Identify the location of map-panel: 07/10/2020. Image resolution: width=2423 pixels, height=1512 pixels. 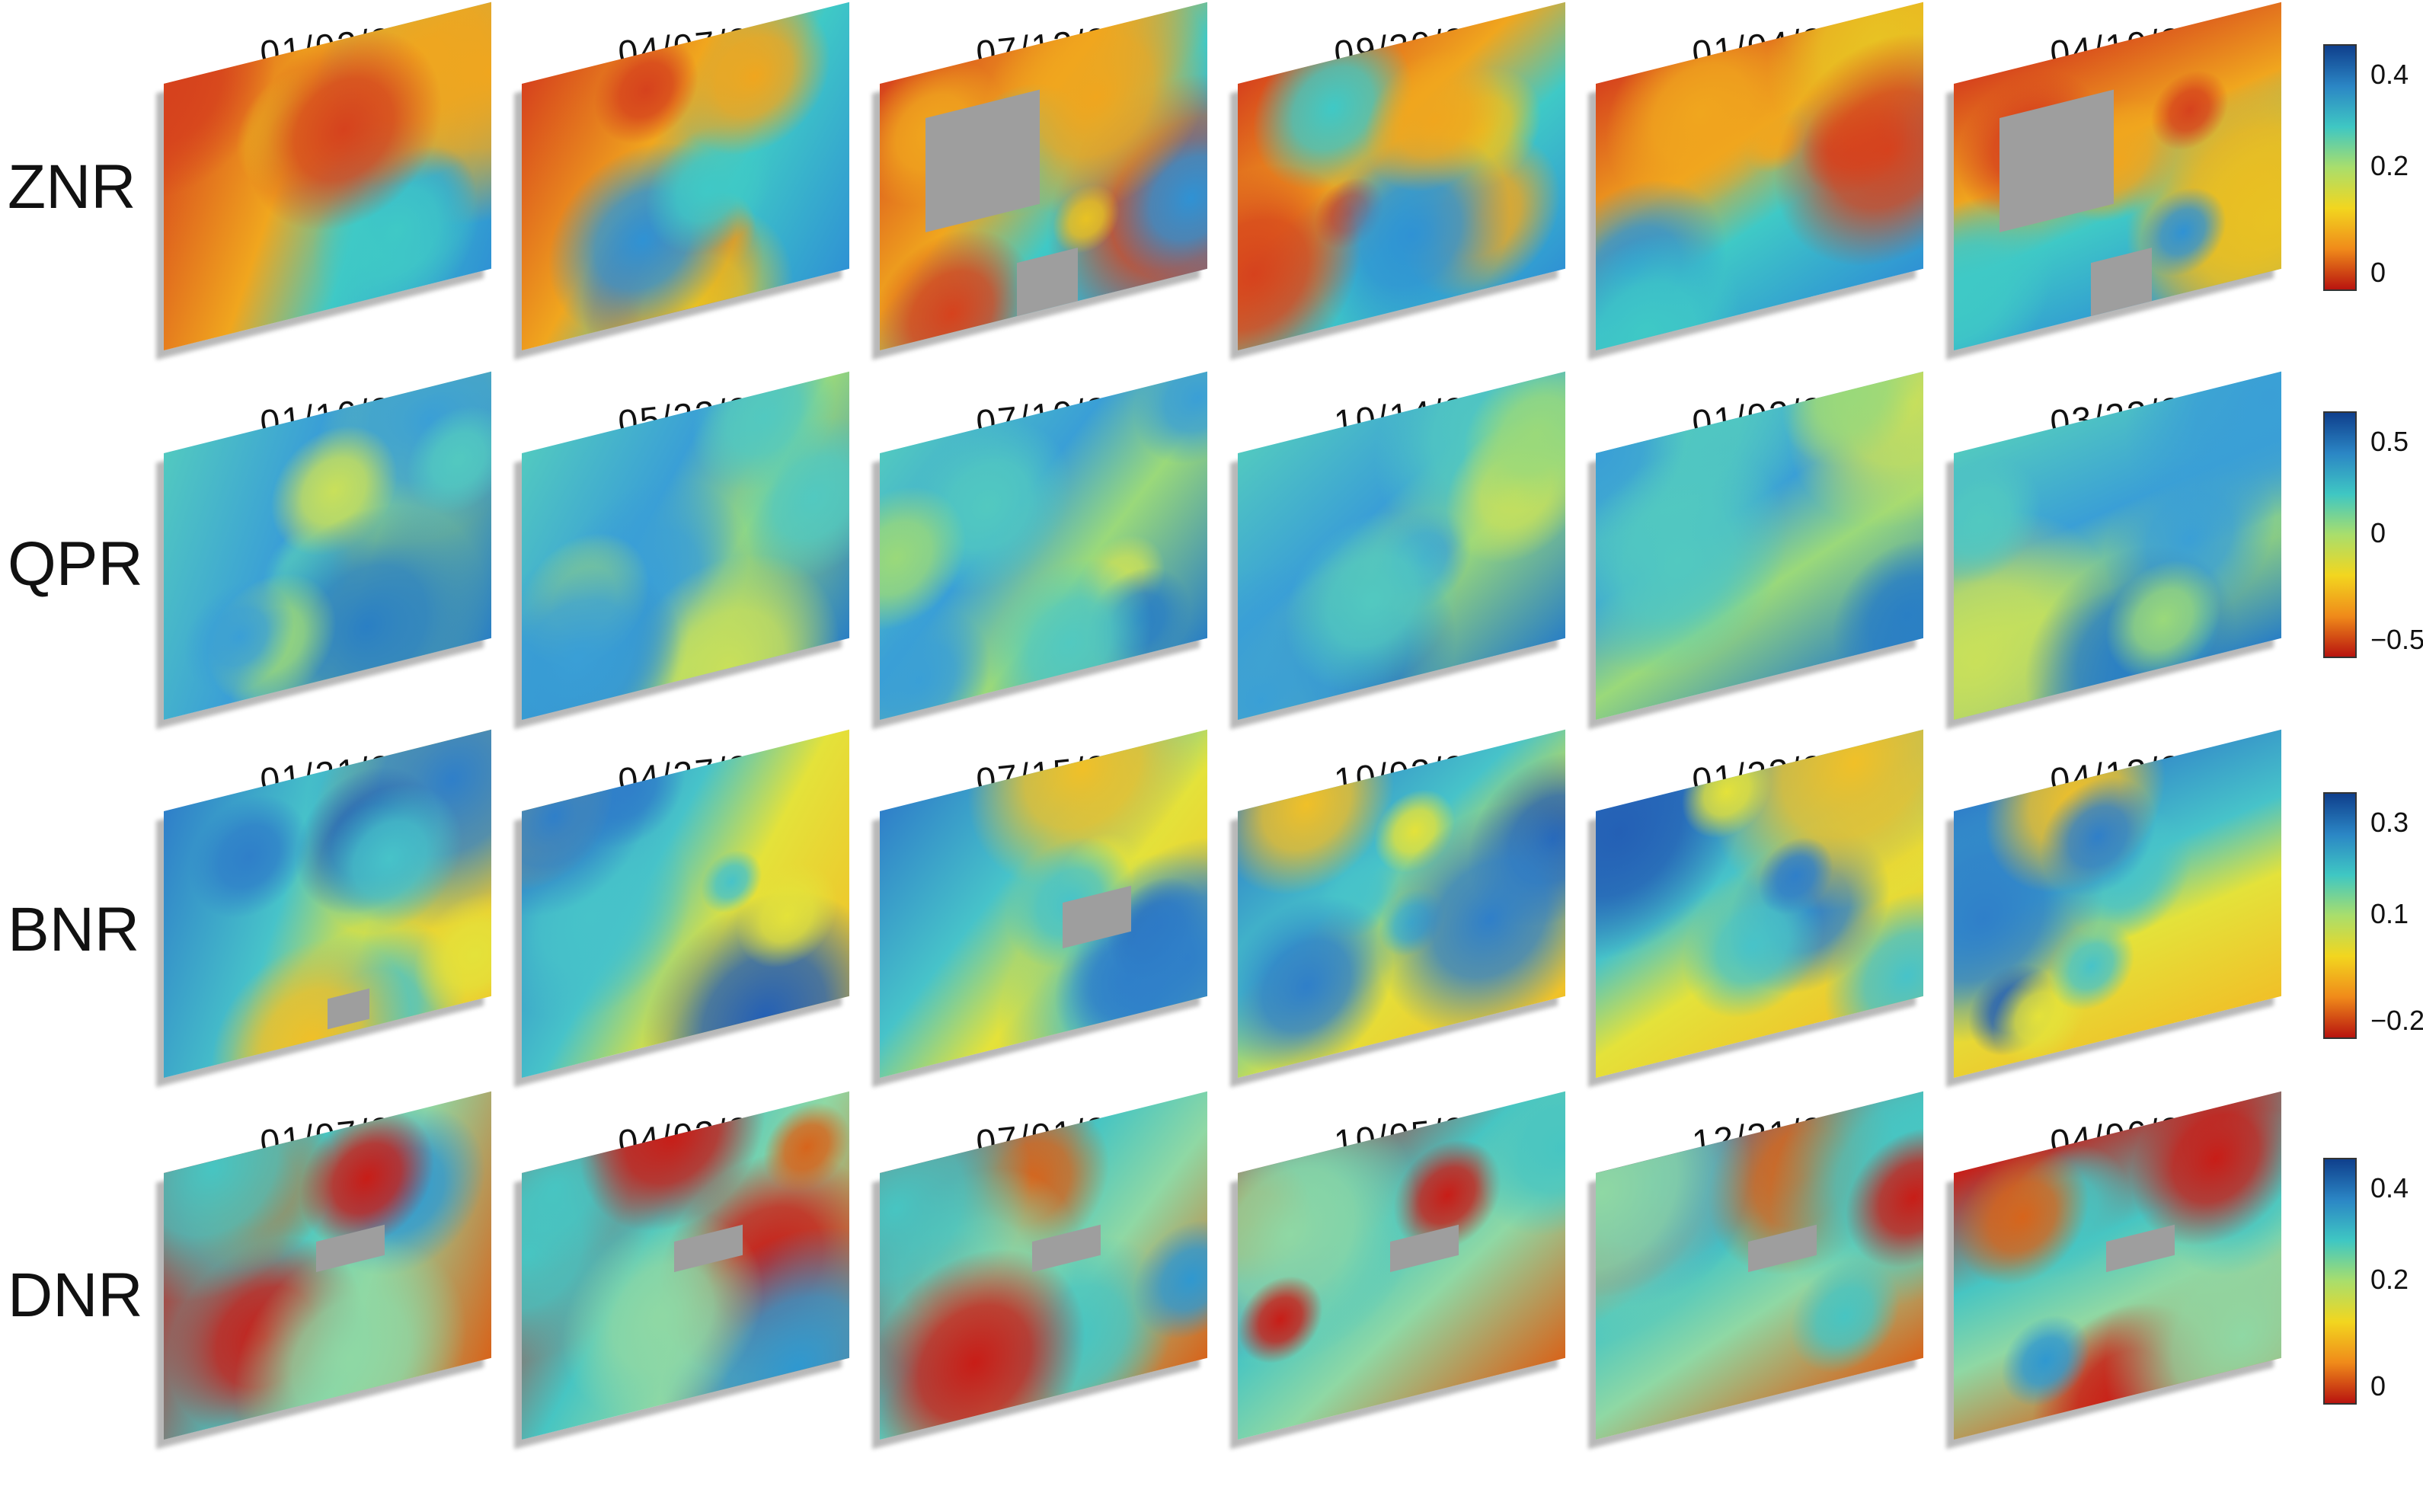
(1047, 545).